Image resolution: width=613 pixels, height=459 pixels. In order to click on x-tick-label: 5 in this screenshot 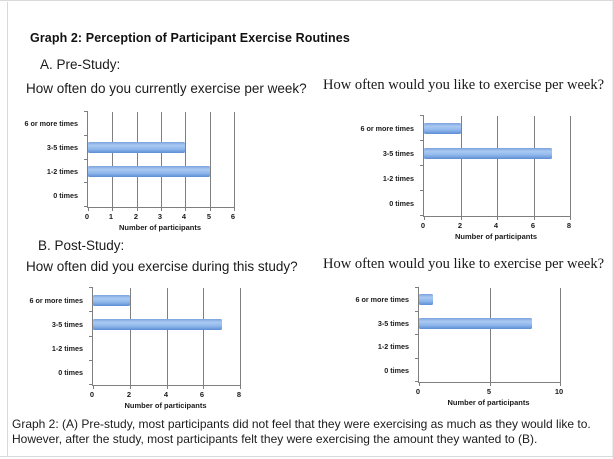, I will do `click(209, 216)`.